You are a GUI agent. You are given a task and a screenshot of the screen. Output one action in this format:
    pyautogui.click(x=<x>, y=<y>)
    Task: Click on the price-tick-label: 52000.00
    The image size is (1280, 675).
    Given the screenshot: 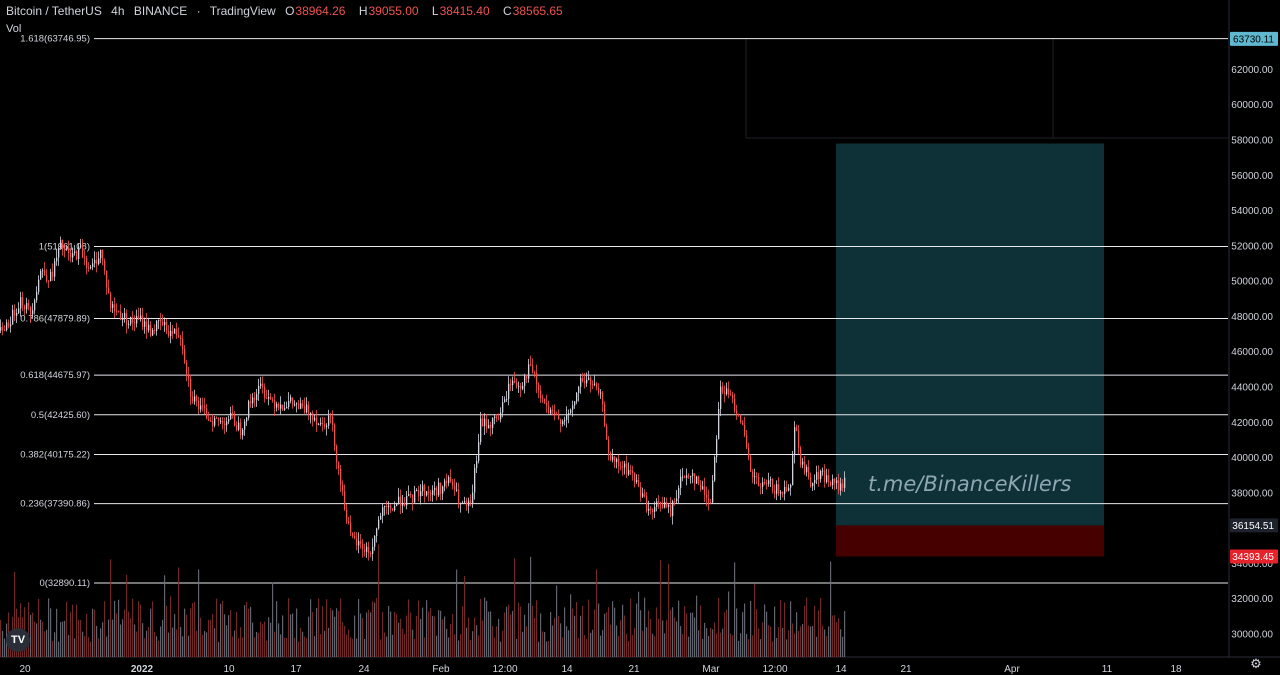 What is the action you would take?
    pyautogui.click(x=1252, y=246)
    